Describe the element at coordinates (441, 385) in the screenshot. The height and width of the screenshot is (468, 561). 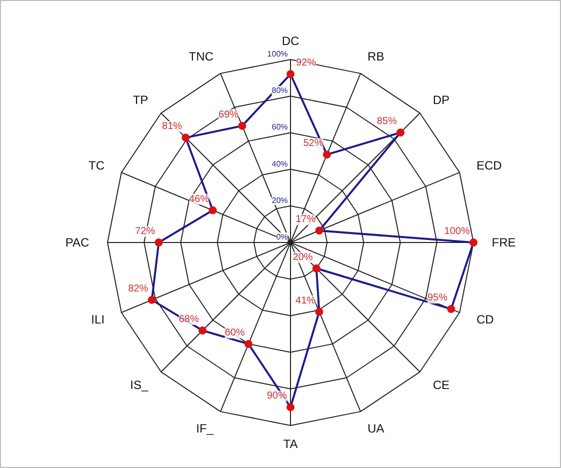
I see `spoke-label: CE` at that location.